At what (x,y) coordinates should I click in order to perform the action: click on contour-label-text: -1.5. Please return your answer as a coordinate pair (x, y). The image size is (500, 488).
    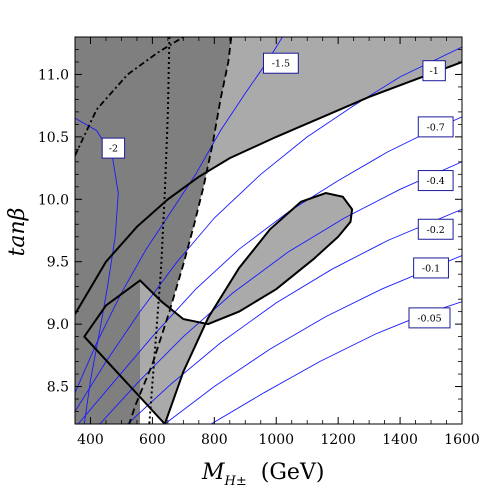
    Looking at the image, I should click on (281, 64).